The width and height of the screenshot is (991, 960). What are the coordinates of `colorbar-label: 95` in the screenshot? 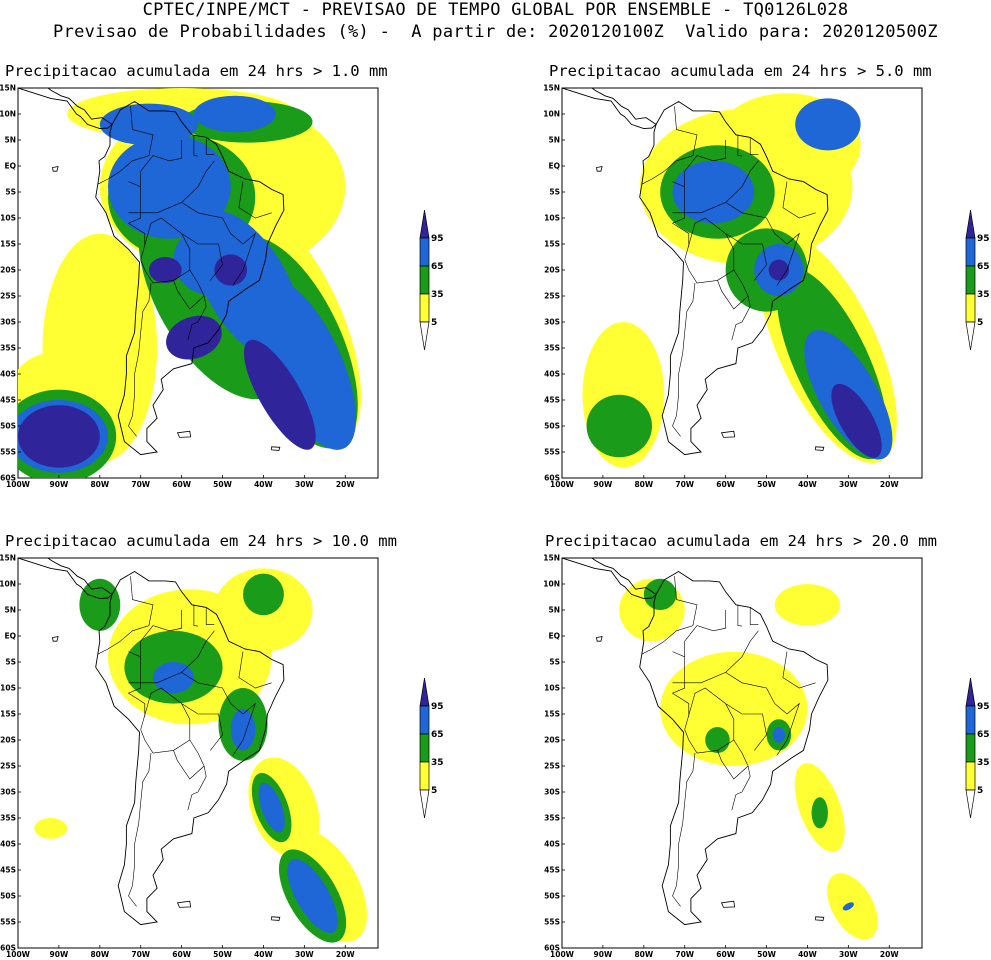 It's located at (437, 707).